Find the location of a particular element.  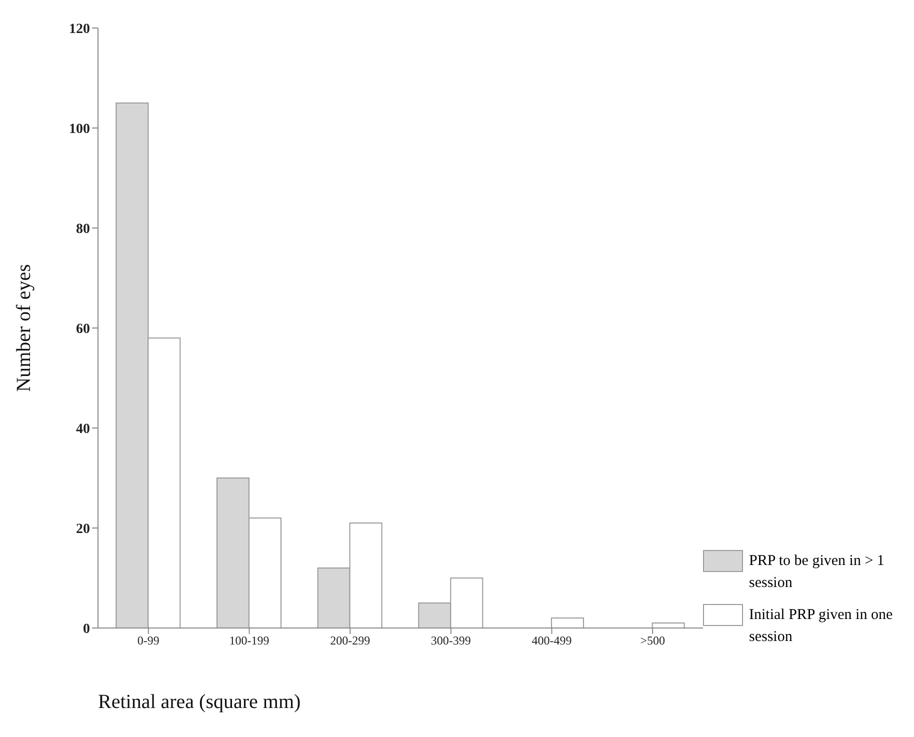

x-tick-label: 200-299 is located at coordinates (350, 641).